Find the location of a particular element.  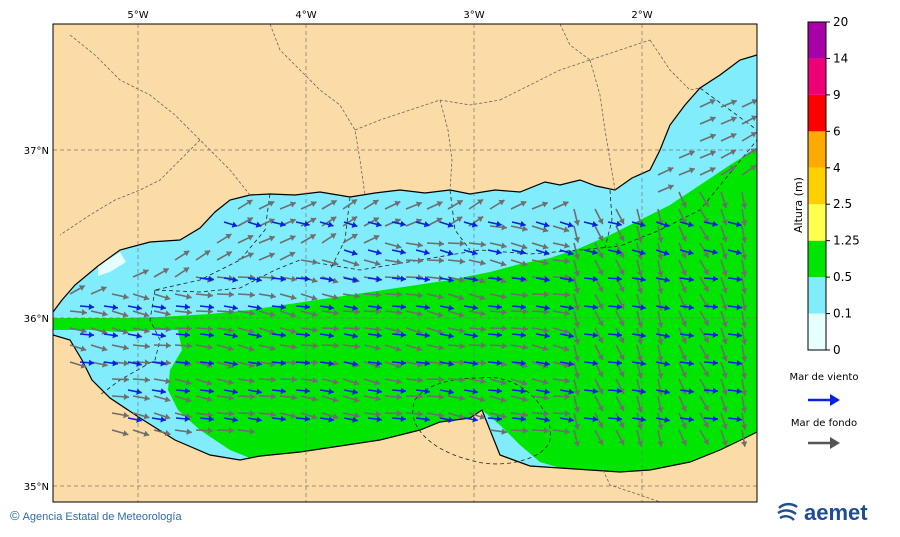

lon-tick-label: 2°W is located at coordinates (641, 15).